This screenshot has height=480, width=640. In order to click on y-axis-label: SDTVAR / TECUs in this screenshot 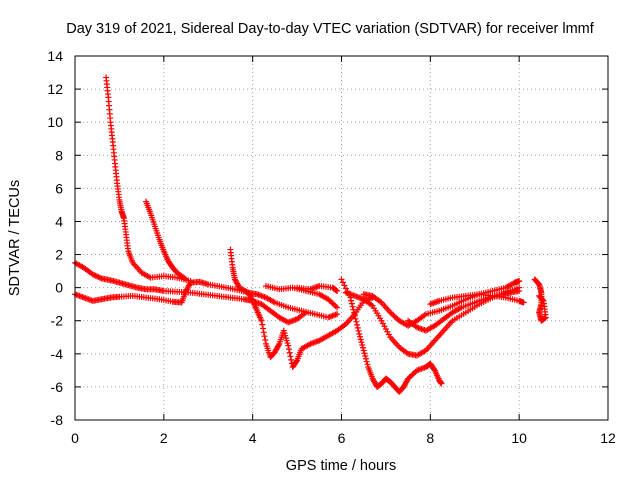, I will do `click(15, 238)`.